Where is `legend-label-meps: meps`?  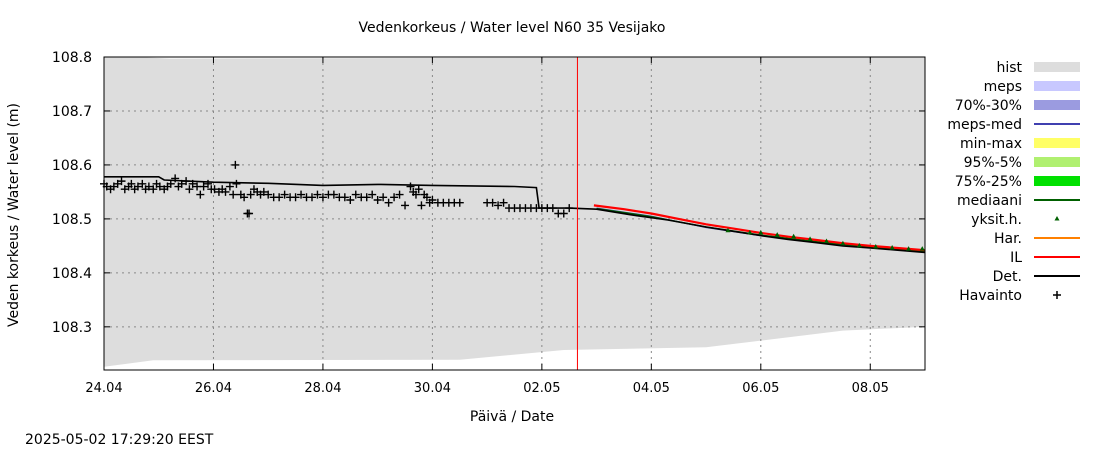 legend-label-meps: meps is located at coordinates (1003, 87).